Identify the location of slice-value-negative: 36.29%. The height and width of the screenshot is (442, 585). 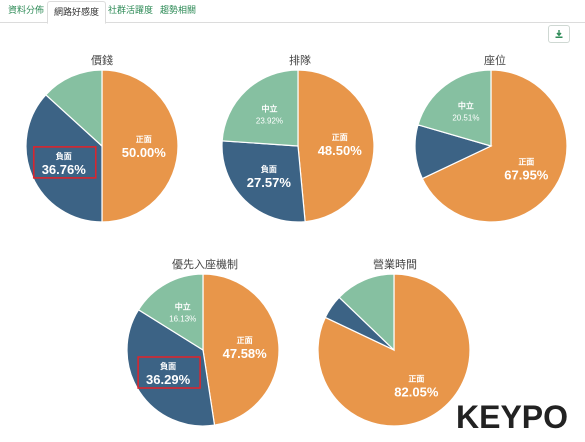
(168, 379).